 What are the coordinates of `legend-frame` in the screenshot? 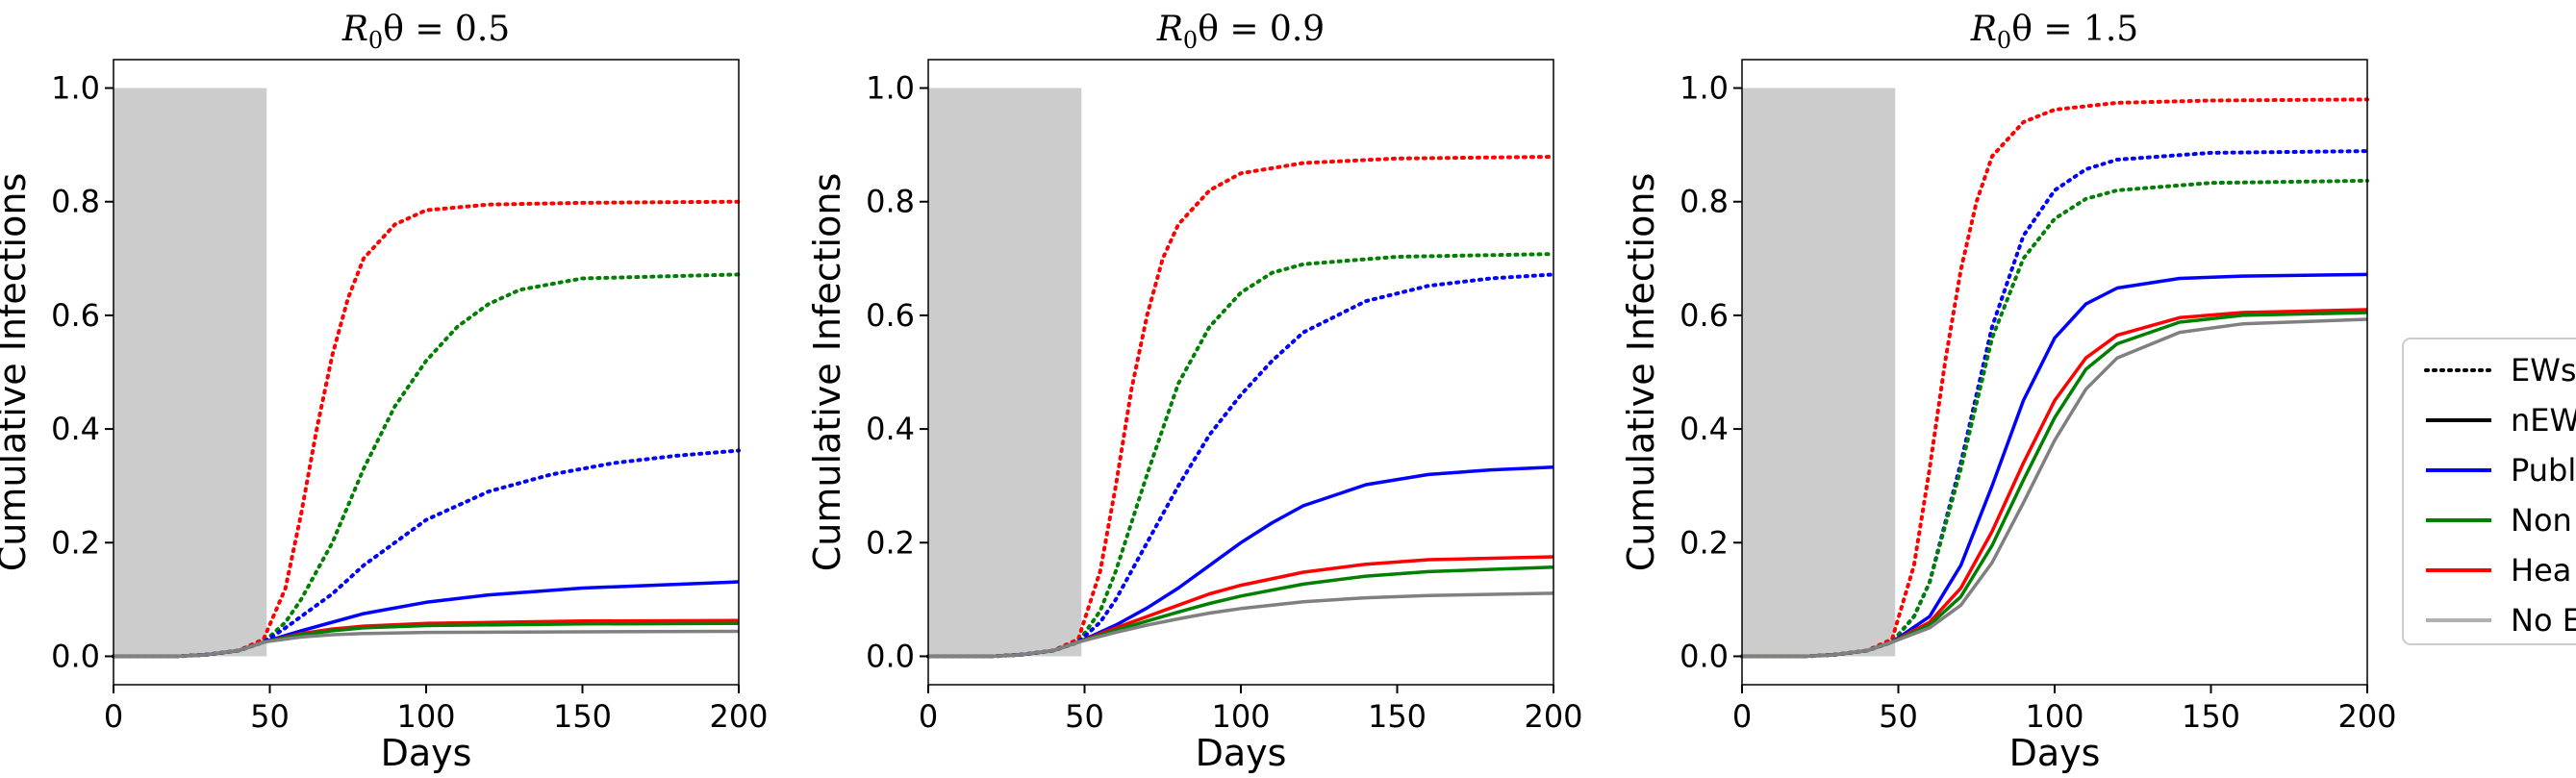 It's located at (2489, 491).